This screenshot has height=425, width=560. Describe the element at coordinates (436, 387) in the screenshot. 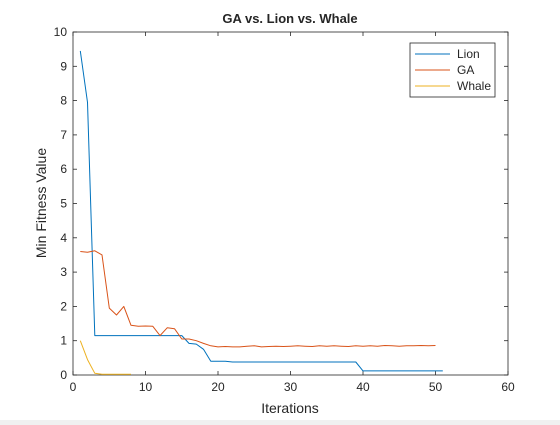

I see `x-tick-label: 50` at that location.